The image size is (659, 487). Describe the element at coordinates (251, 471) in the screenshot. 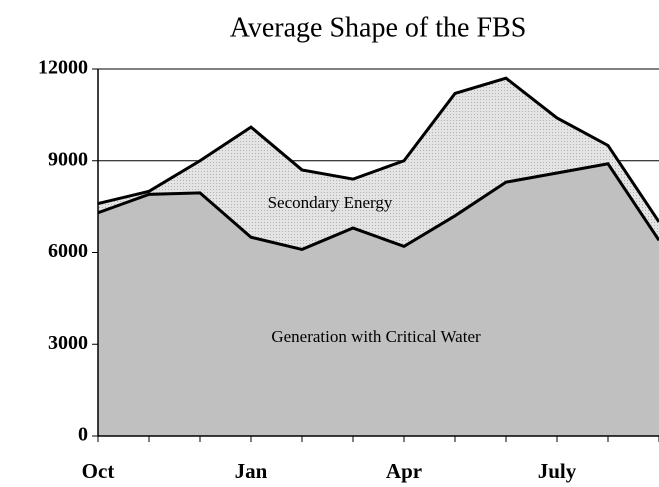

I see `x-tick-label: Jan` at that location.